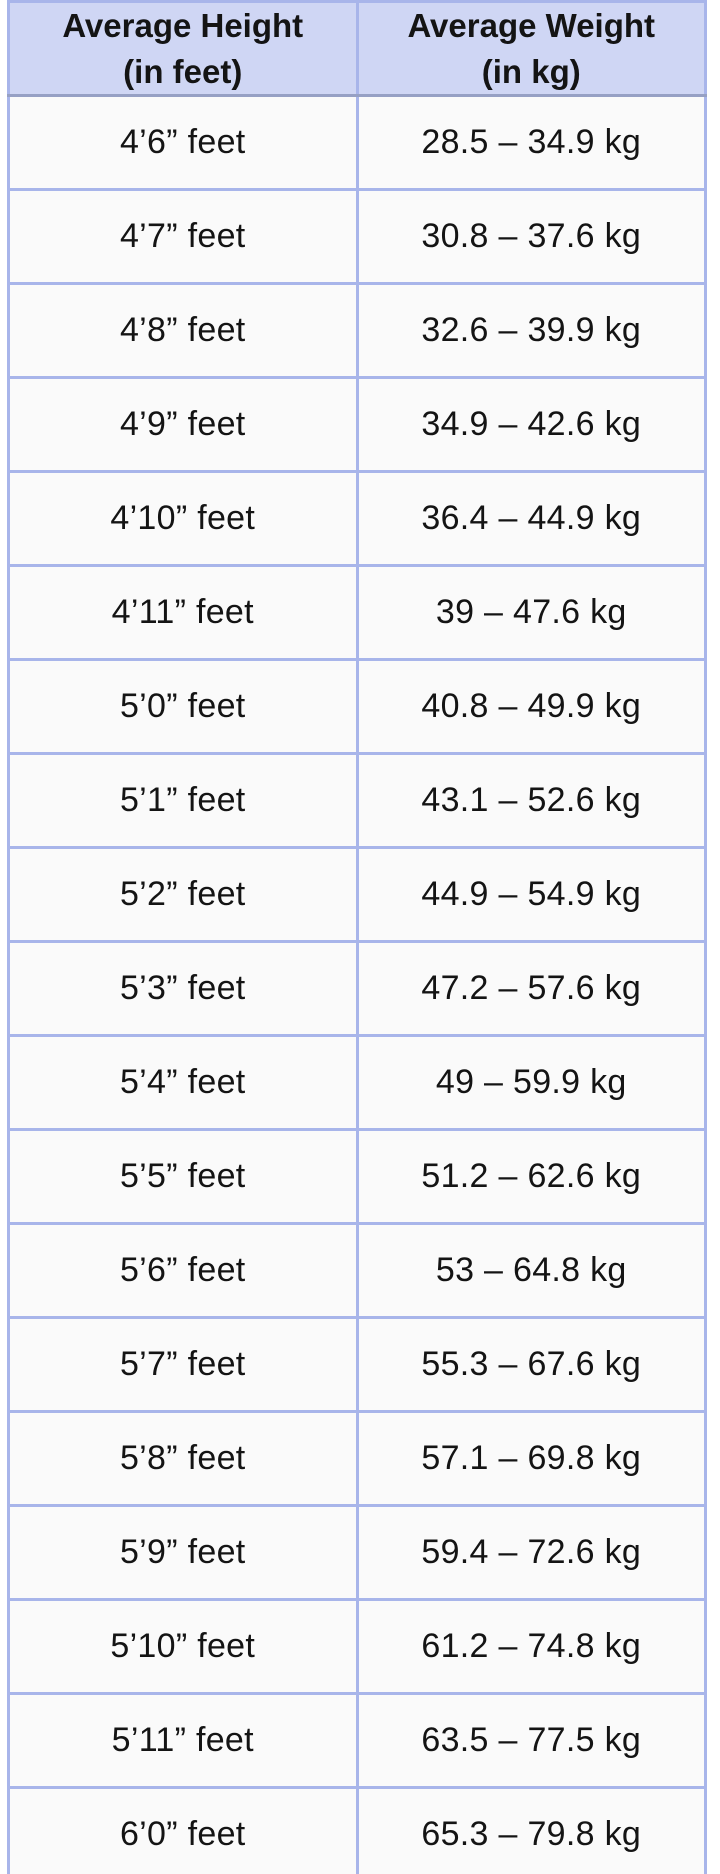  Describe the element at coordinates (531, 143) in the screenshot. I see `weight-cell: 28.5 – 34.9 kg` at that location.